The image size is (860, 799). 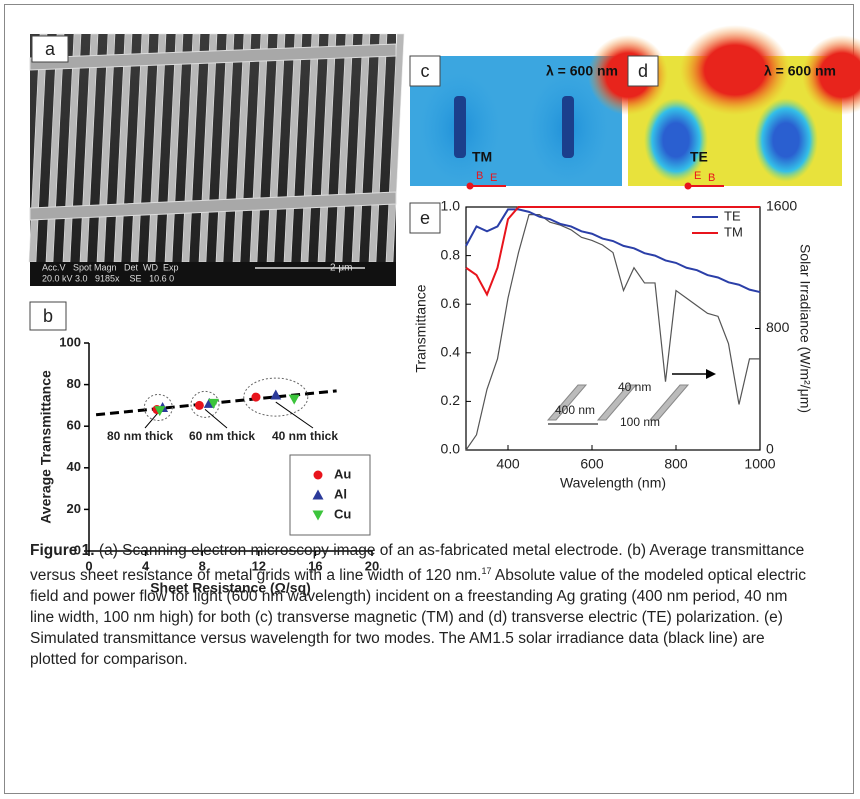 What do you see at coordinates (222, 436) in the screenshot?
I see `annotation: 60 nm thick` at bounding box center [222, 436].